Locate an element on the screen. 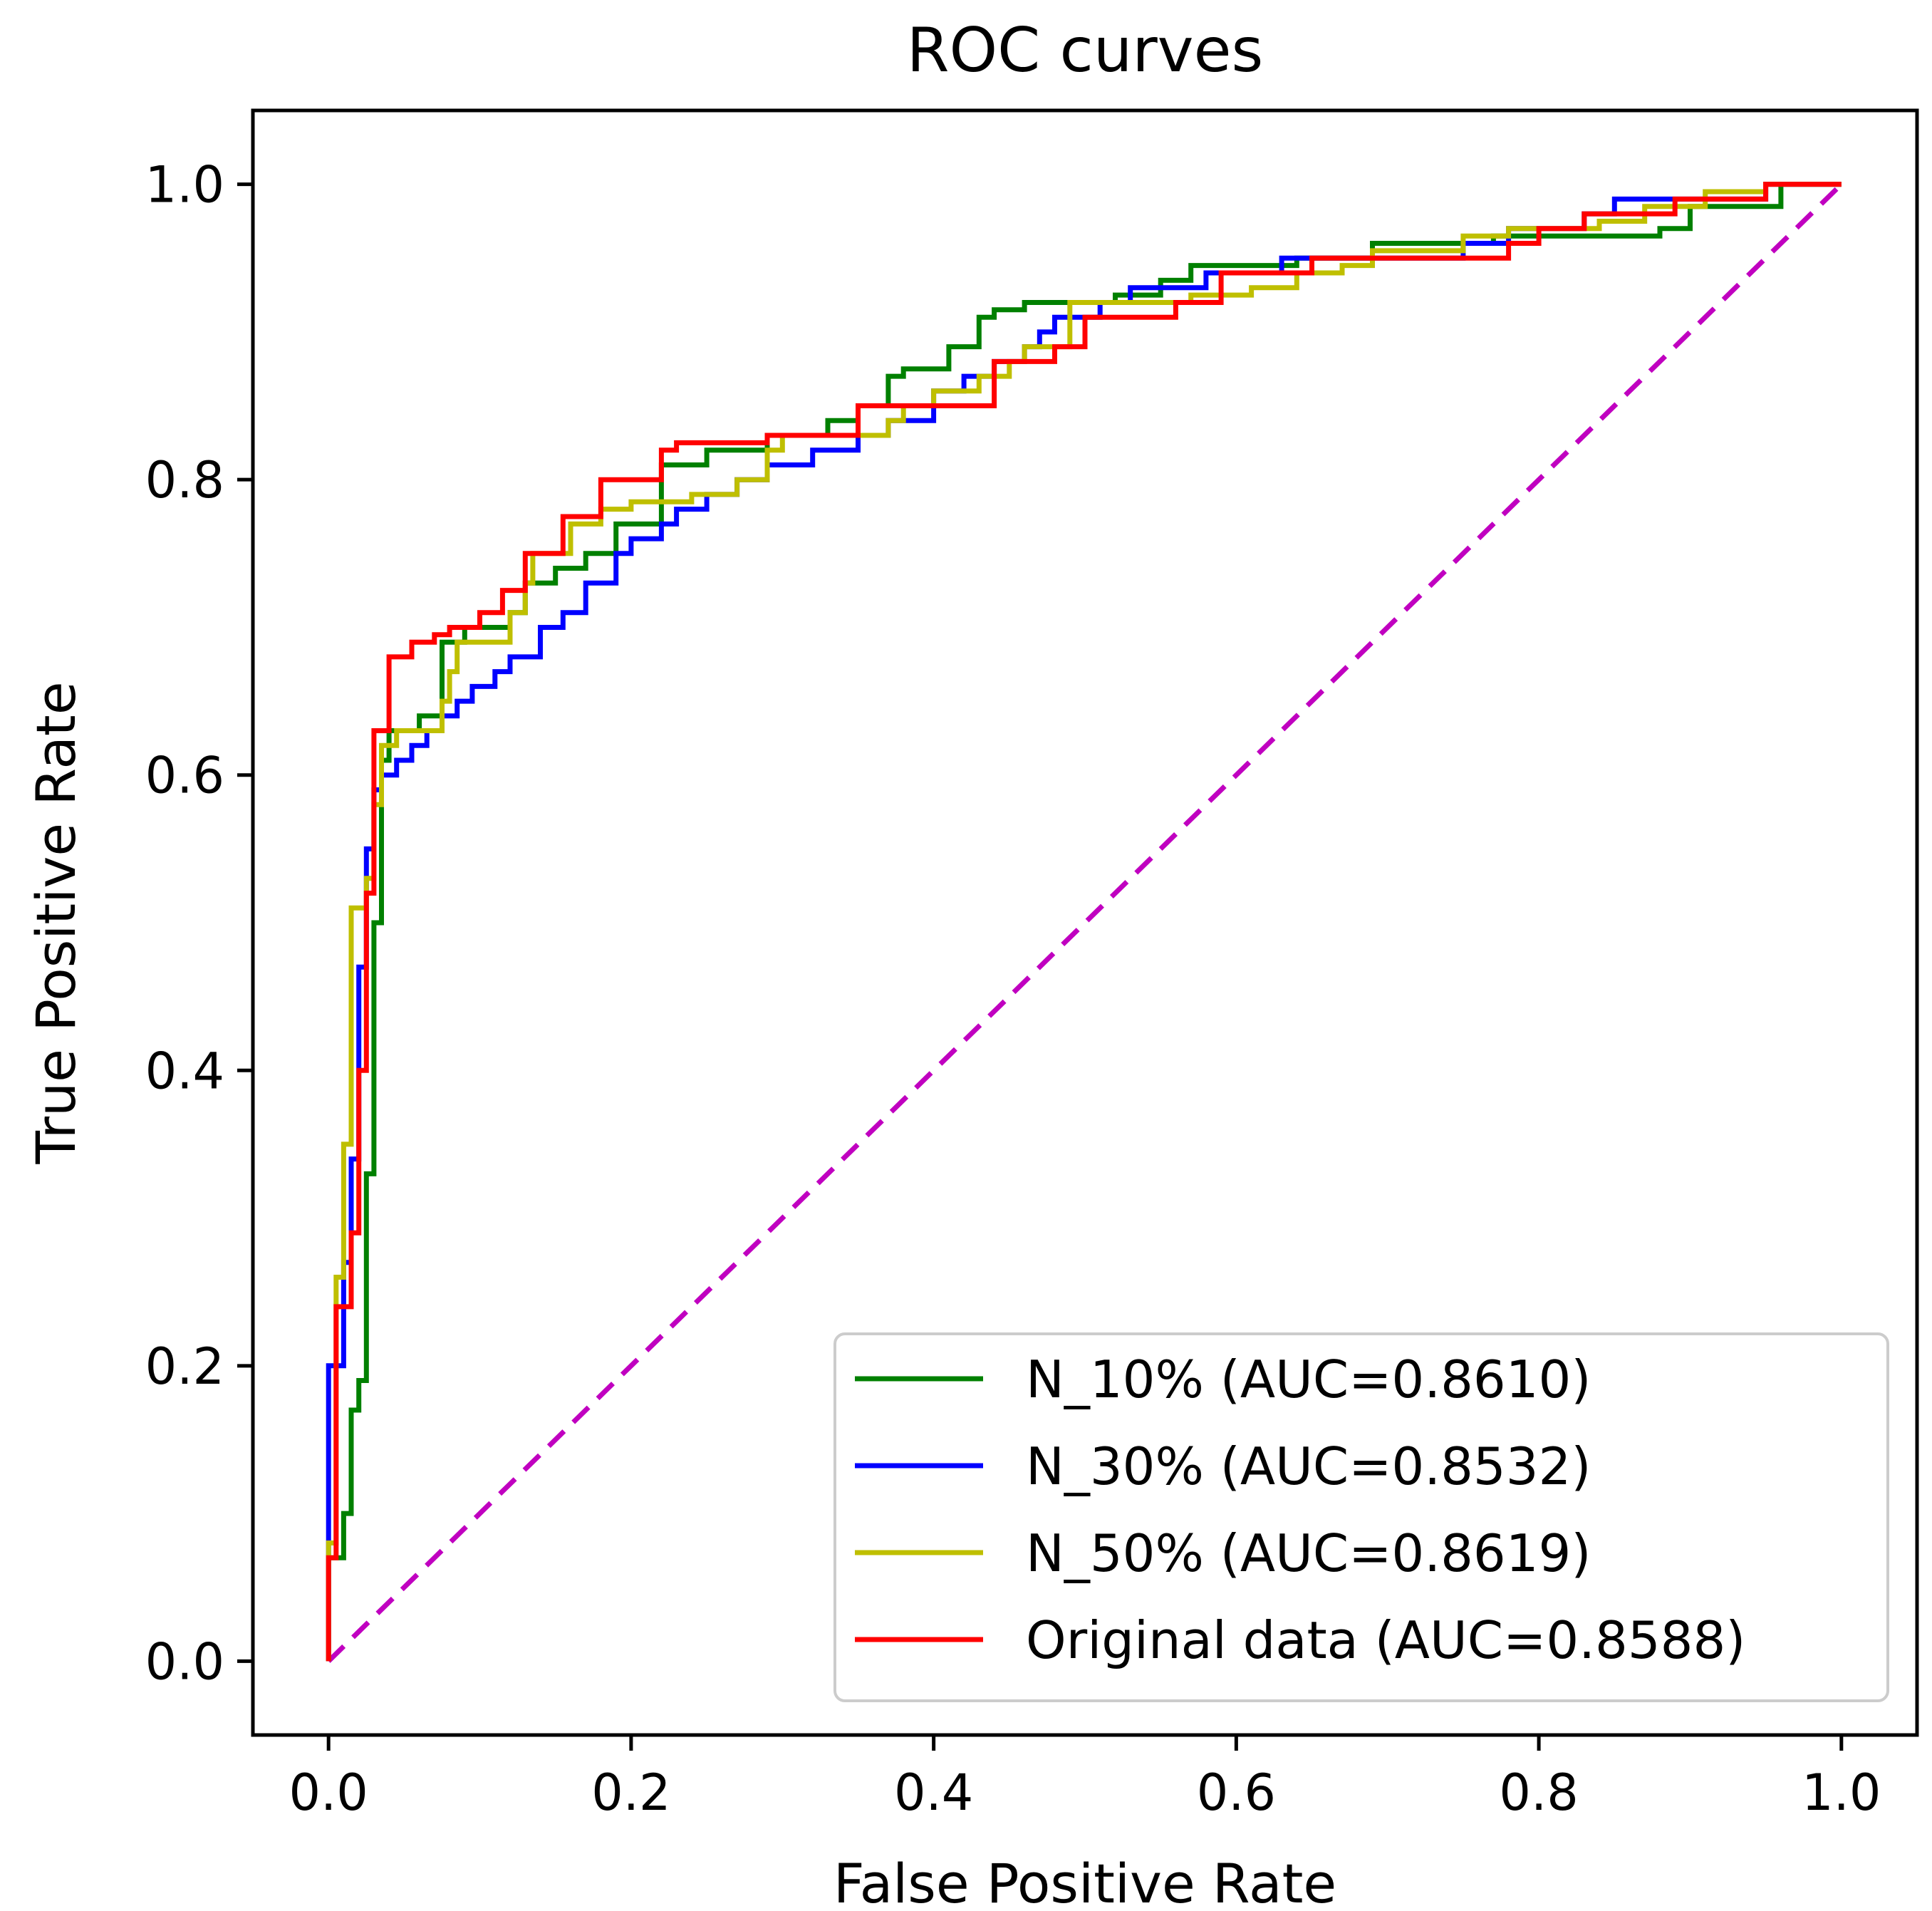 This screenshot has height=1911, width=1932. legend-box is located at coordinates (1361, 1517).